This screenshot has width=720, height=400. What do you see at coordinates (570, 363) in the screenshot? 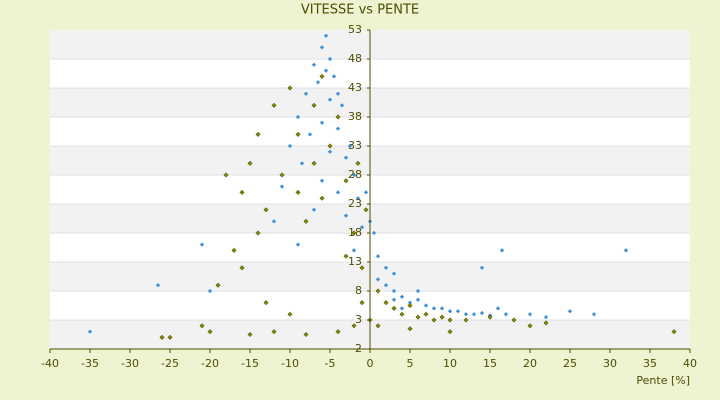
I see `x-tick-label: 25` at bounding box center [570, 363].